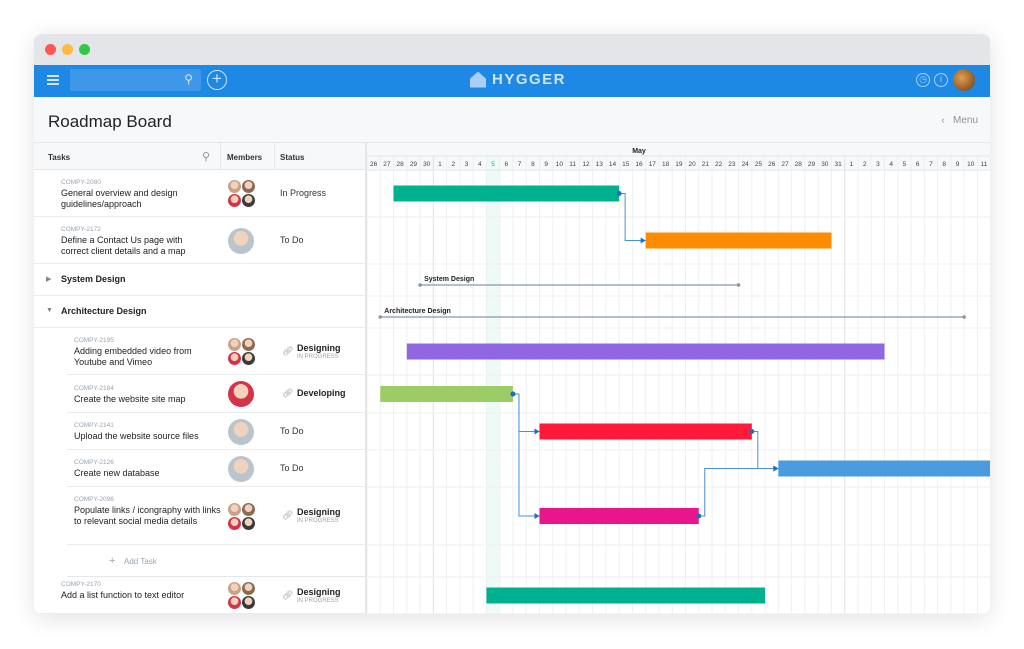 The width and height of the screenshot is (1024, 649). What do you see at coordinates (905, 164) in the screenshot?
I see `day-label: 5` at bounding box center [905, 164].